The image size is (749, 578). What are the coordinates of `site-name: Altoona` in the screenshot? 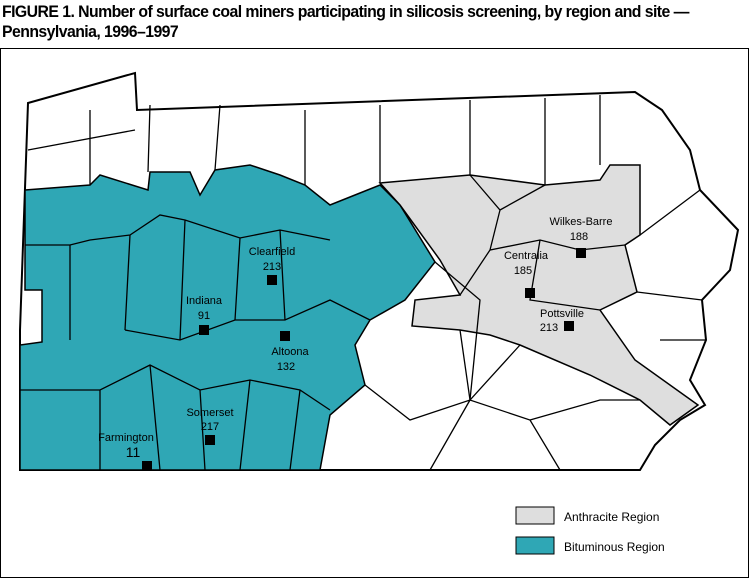 It's located at (290, 352).